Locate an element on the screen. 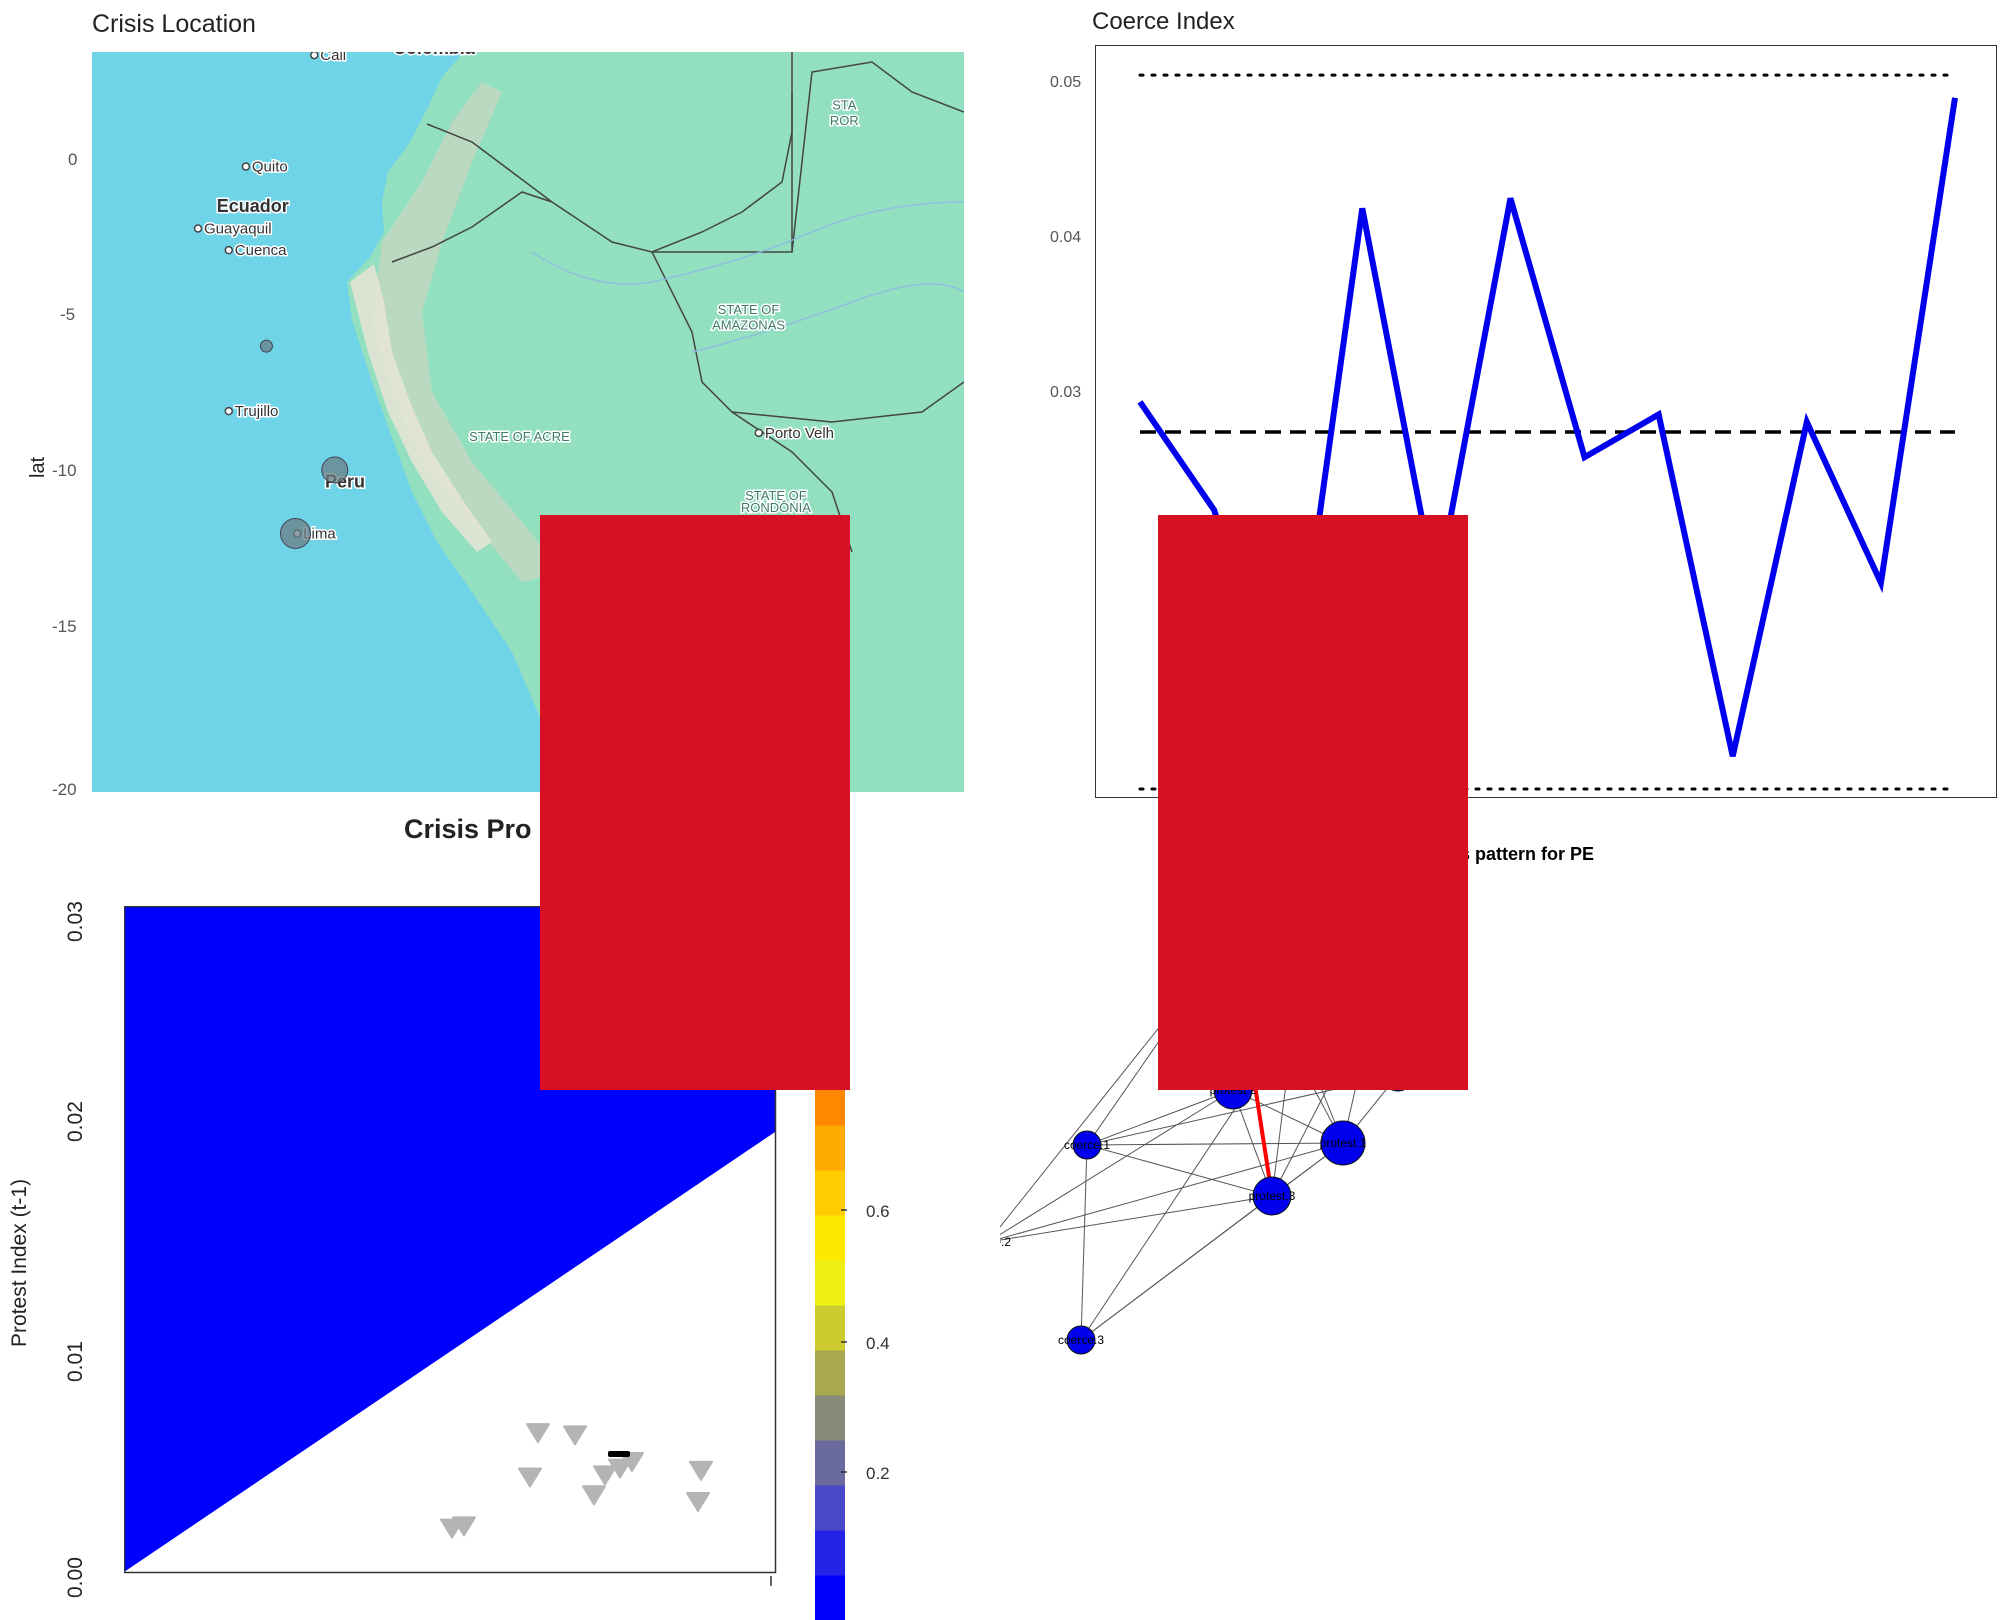  map-place-label: STA is located at coordinates (844, 105).